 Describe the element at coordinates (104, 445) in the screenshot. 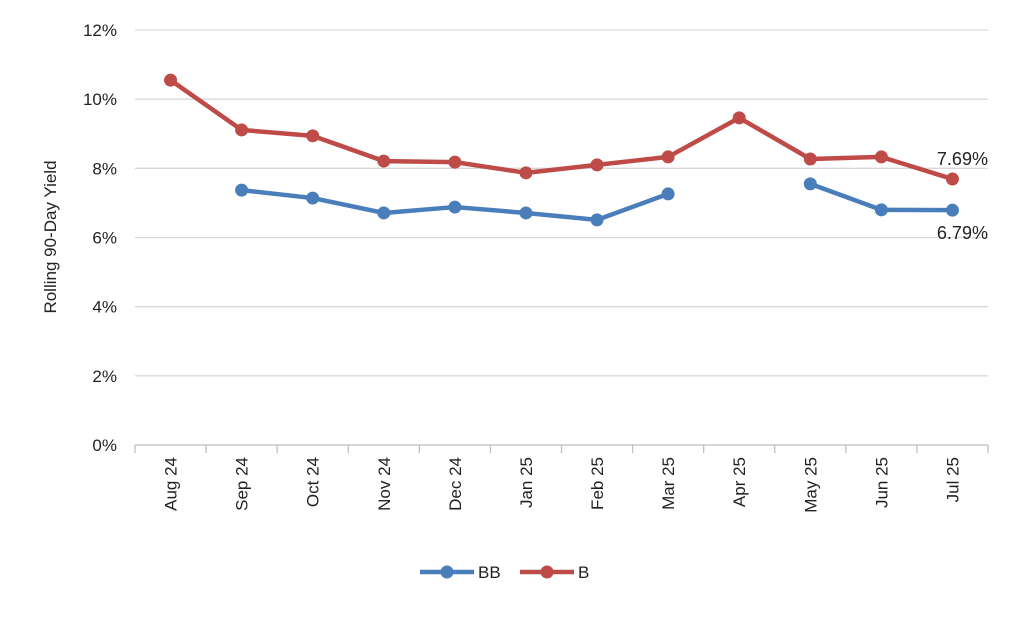

I see `y-tick-label: 0%` at that location.